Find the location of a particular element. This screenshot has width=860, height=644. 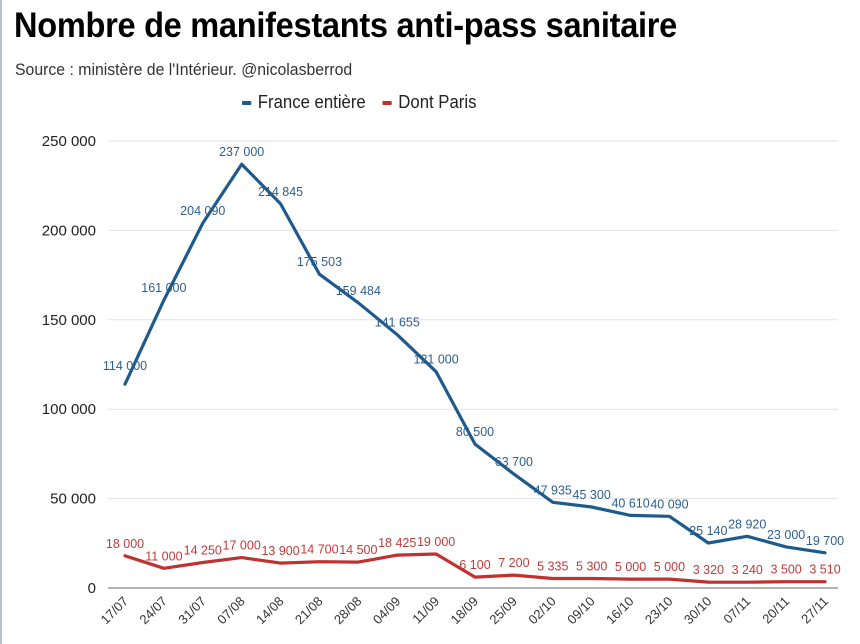

data-label-france: 63 700 is located at coordinates (514, 462).